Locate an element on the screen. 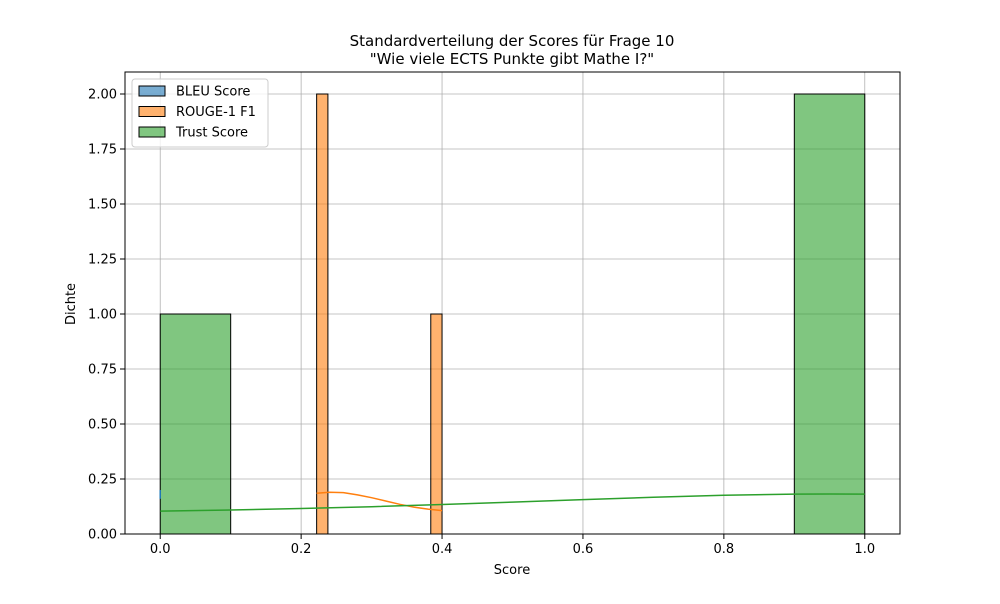  y-axis-label: Dichte is located at coordinates (71, 304).